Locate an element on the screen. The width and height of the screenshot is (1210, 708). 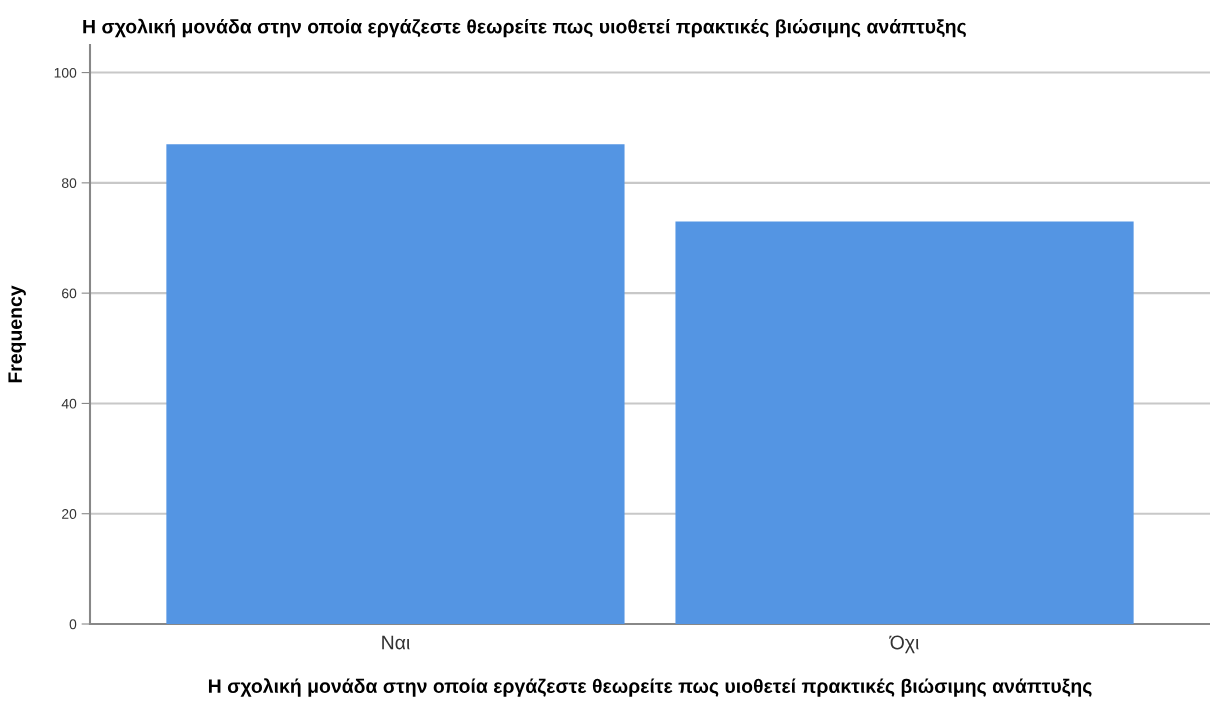
x-axis-title: Η σχολική μονάδα στην οποία εργάζεστε θεωρείτε πως υιοθετεί πρακτικές βιώσιμης ανάπτυξης is located at coordinates (650, 687).